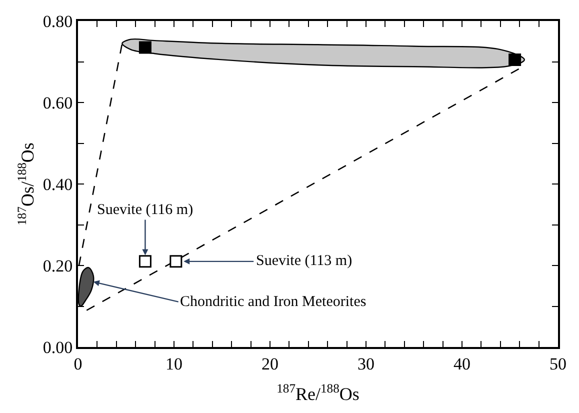 Image resolution: width=579 pixels, height=413 pixels. I want to click on x-axis-title: $^{187}$Re/$^{188}$Os, so click(318, 392).